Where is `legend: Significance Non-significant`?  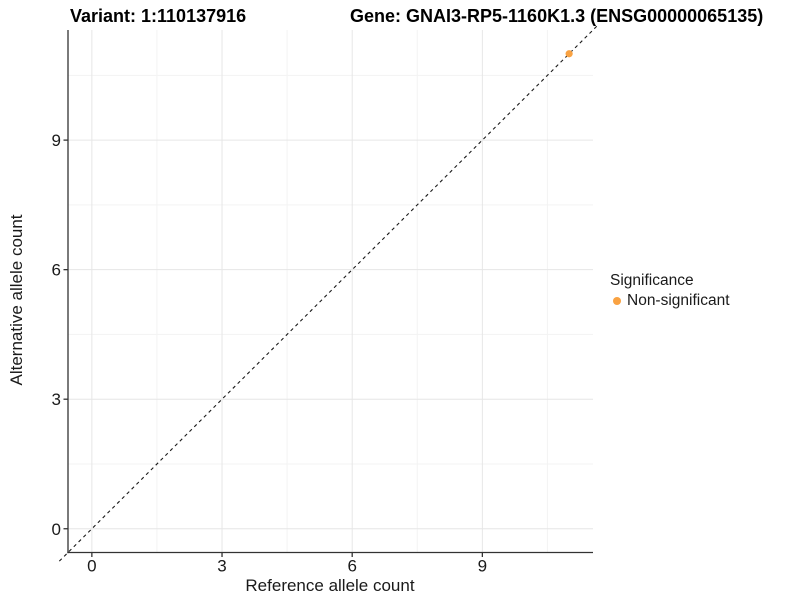 legend: Significance Non-significant is located at coordinates (670, 291).